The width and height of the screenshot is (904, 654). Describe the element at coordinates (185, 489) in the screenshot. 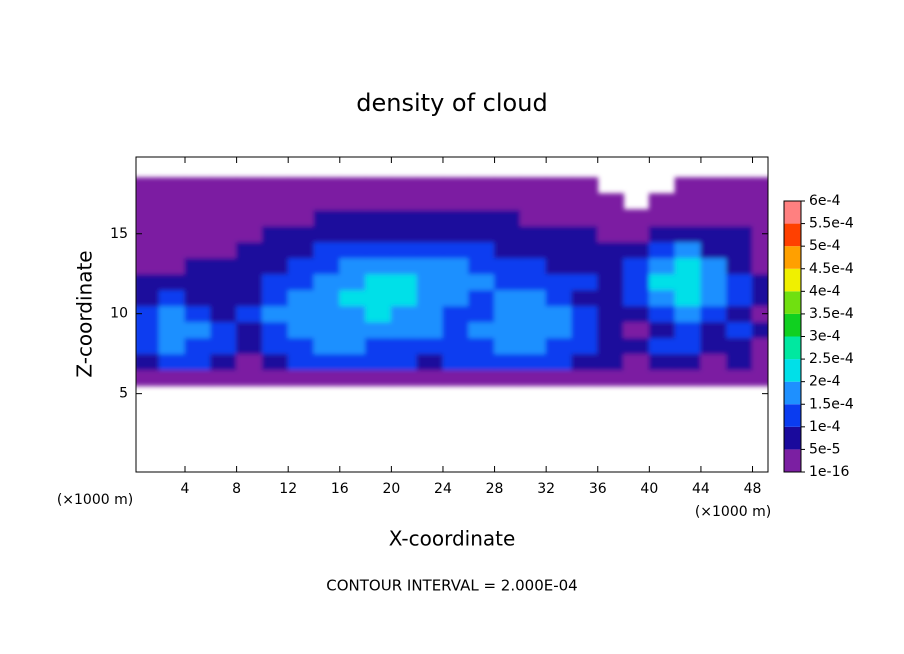

I see `x-tick-label: 4` at that location.